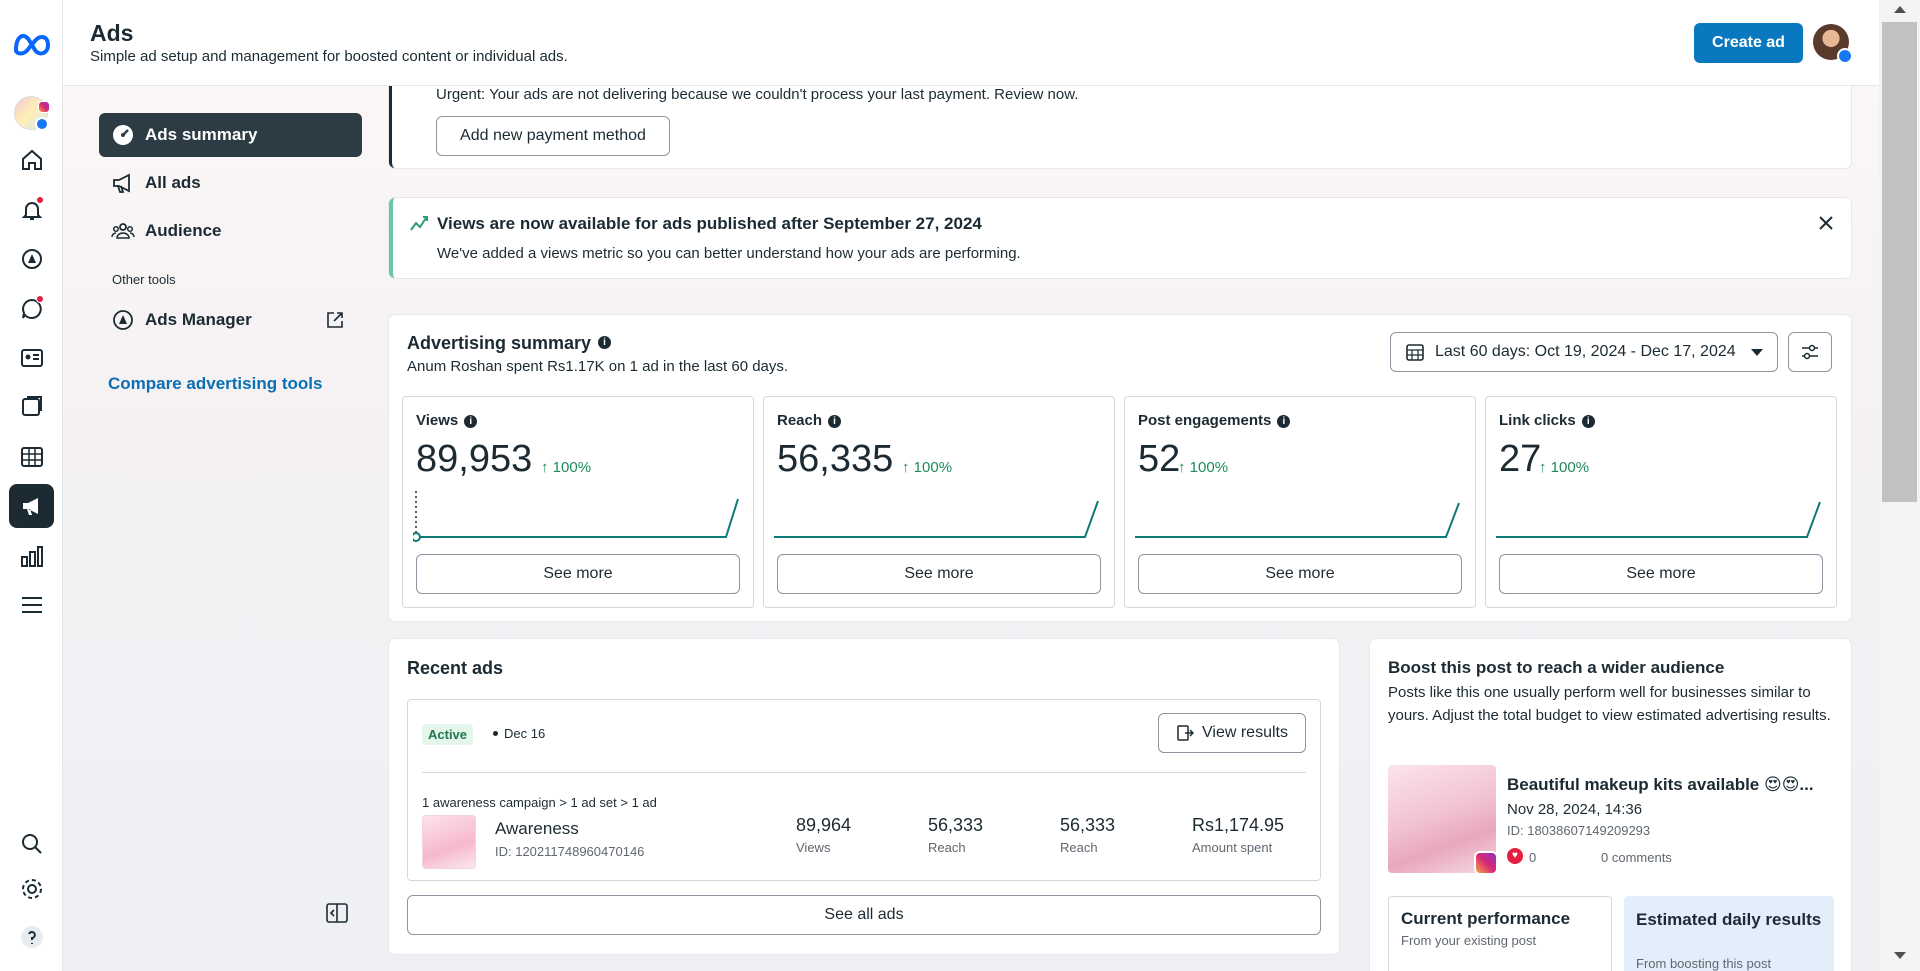 This screenshot has width=1920, height=971. Describe the element at coordinates (198, 319) in the screenshot. I see `sidebar-item-label: Ads Manager` at that location.